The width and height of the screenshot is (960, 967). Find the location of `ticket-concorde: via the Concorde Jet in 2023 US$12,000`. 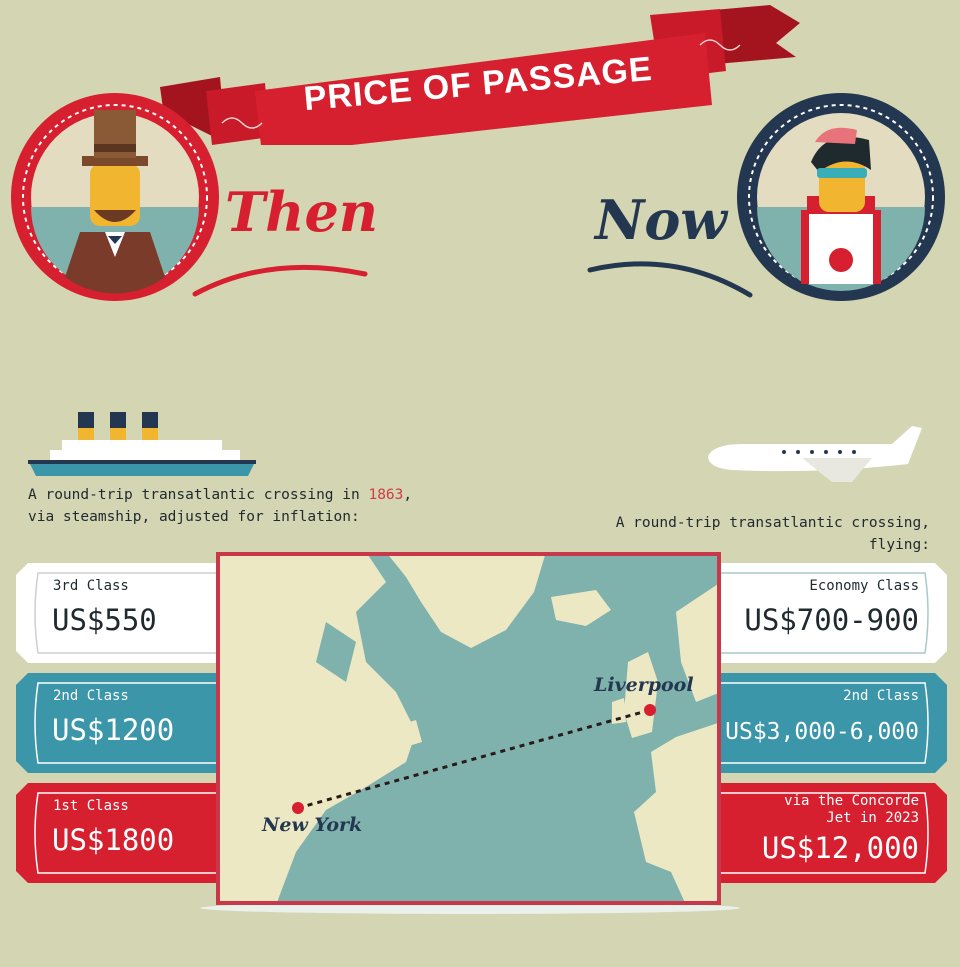

ticket-concorde: via the Concorde Jet in 2023 US$12,000 is located at coordinates (829, 833).